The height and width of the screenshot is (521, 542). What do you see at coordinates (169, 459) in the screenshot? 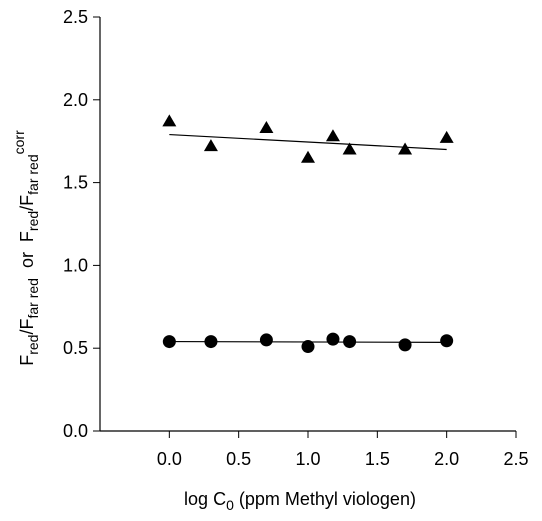
I see `x-tick-label: 0.0` at bounding box center [169, 459].